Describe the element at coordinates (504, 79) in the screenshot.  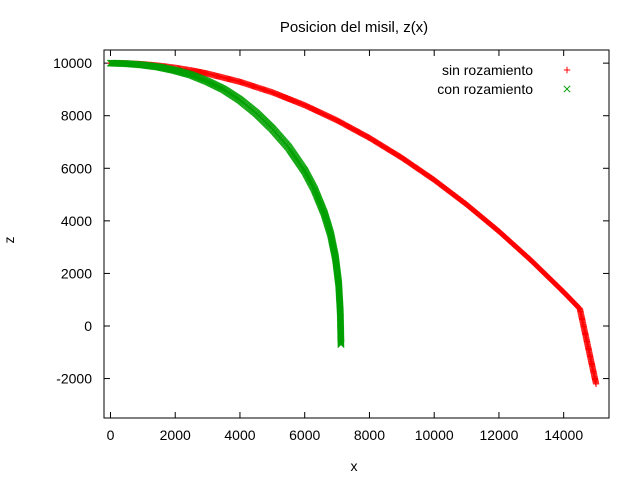
I see `legend: sin rozamiento con rozamiento` at that location.